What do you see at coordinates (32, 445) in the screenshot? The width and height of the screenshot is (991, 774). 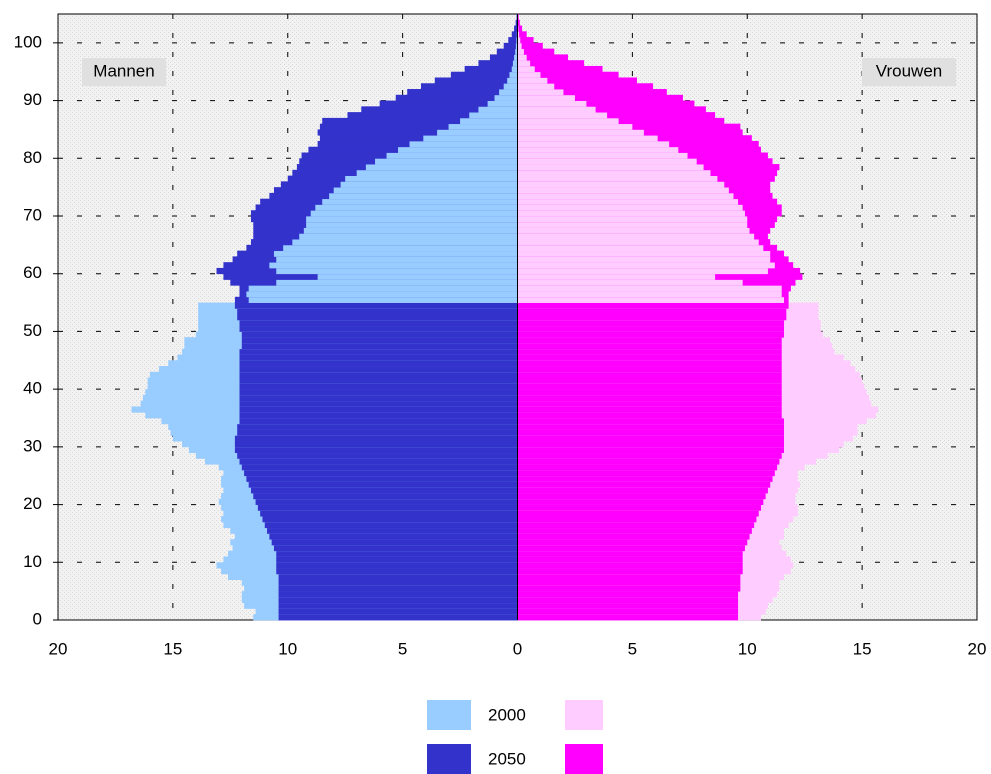 I see `y-tick-label: 30` at bounding box center [32, 445].